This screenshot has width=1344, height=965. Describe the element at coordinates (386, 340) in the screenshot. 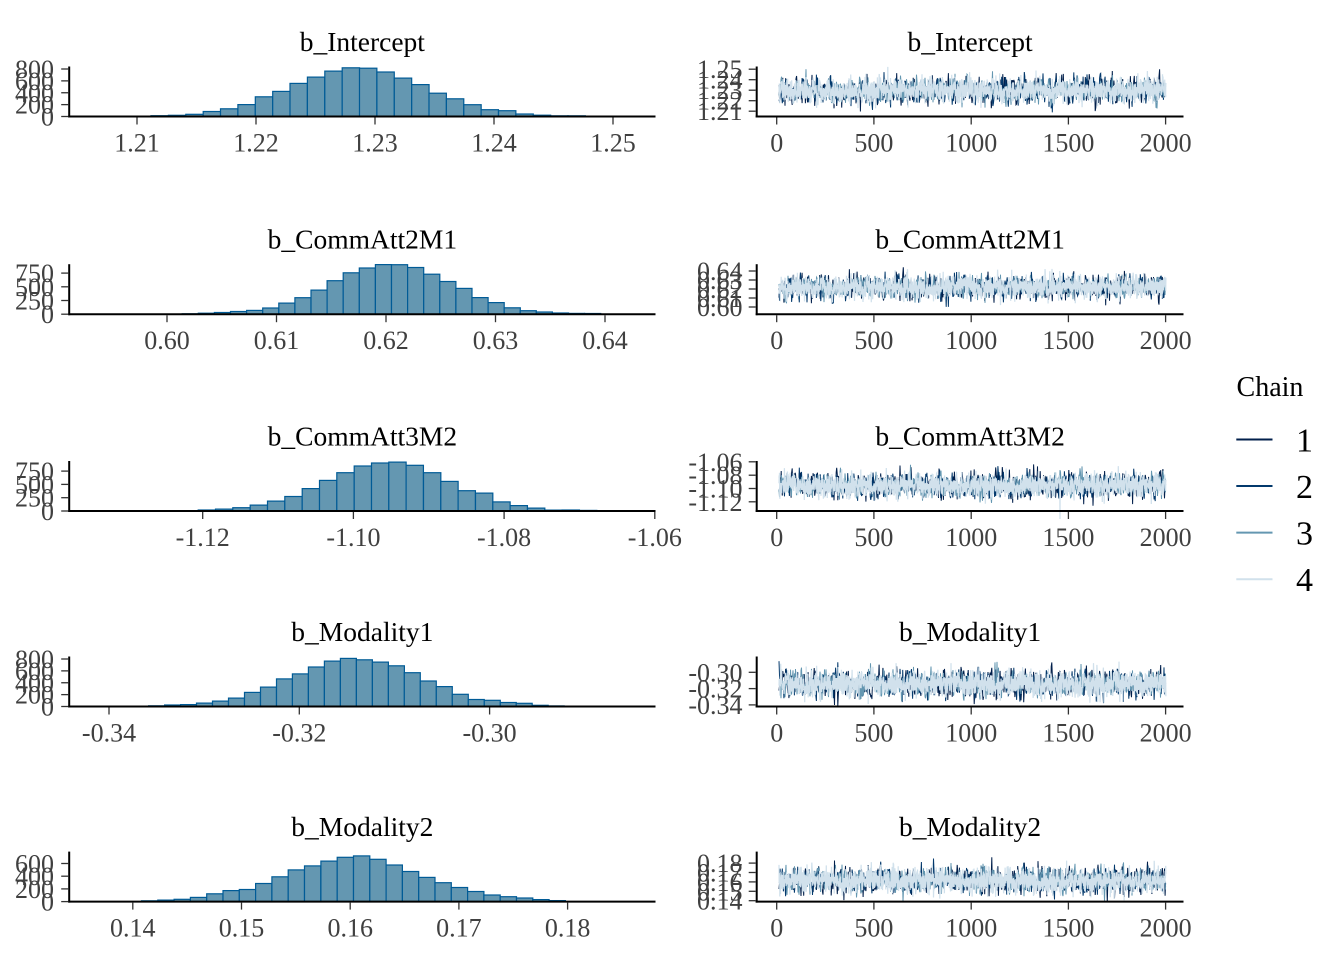

I see `svg-text: 0.62` at that location.